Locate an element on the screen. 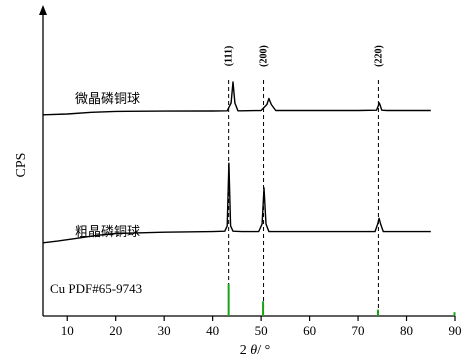 The width and height of the screenshot is (465, 360). y-axis-title: CPS is located at coordinates (21, 165).